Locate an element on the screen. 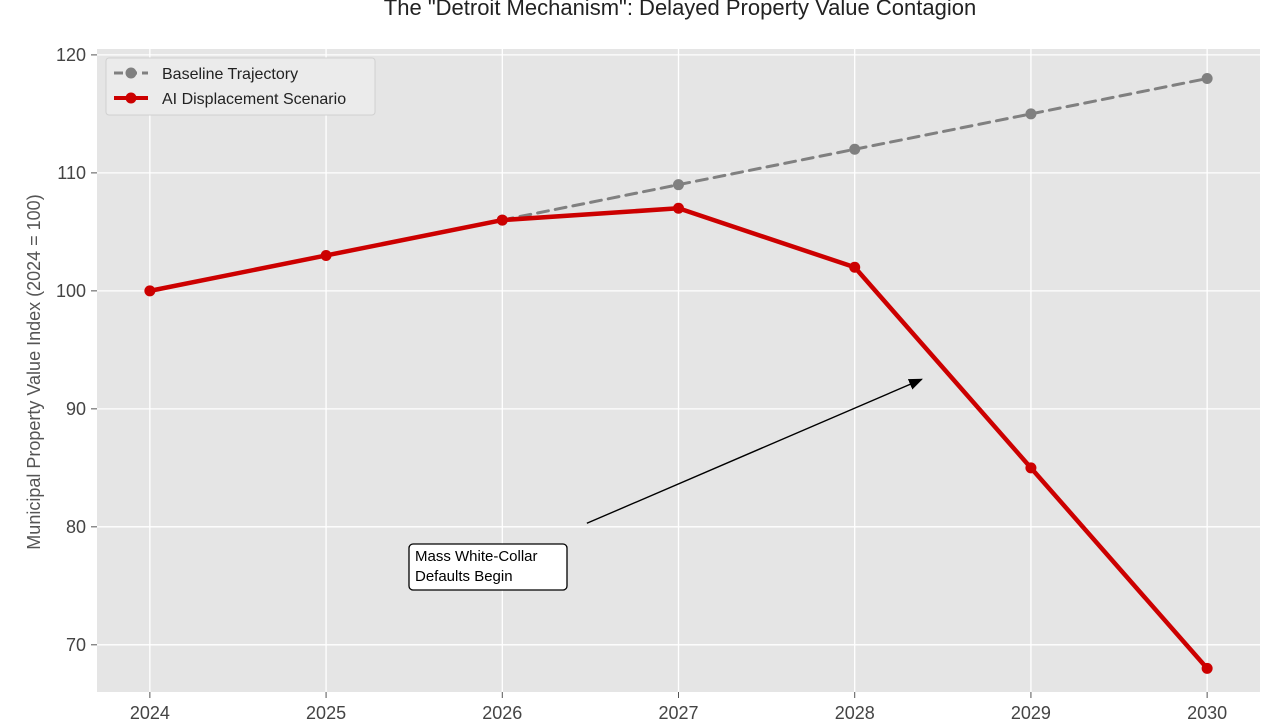 The height and width of the screenshot is (720, 1280). legend-marker-ai-displacement is located at coordinates (131, 98).